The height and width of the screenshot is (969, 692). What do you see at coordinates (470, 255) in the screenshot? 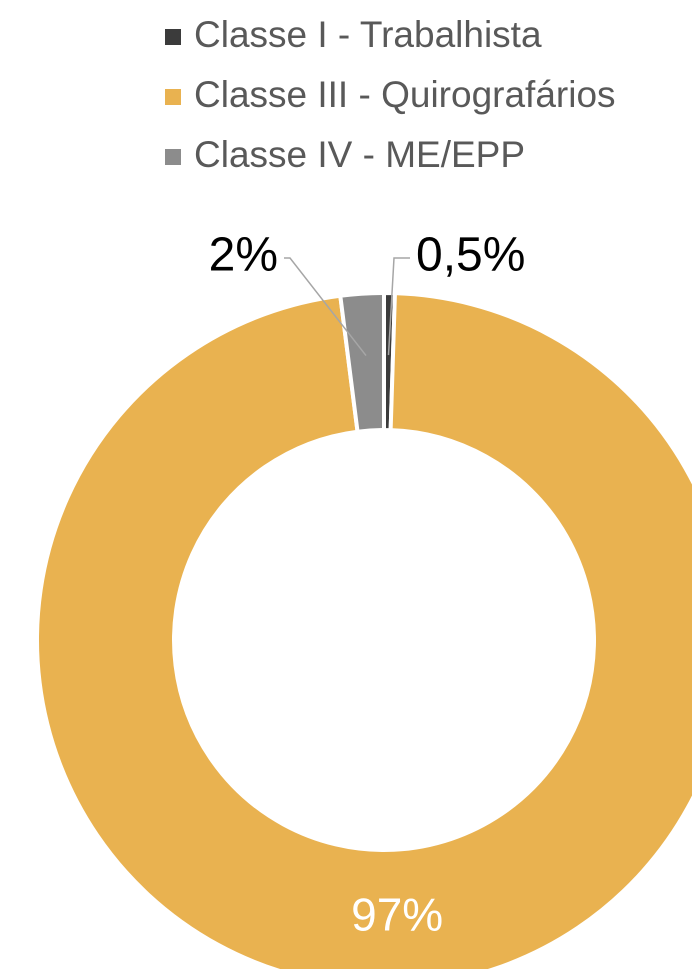
I see `data-label: 0,5%` at bounding box center [470, 255].